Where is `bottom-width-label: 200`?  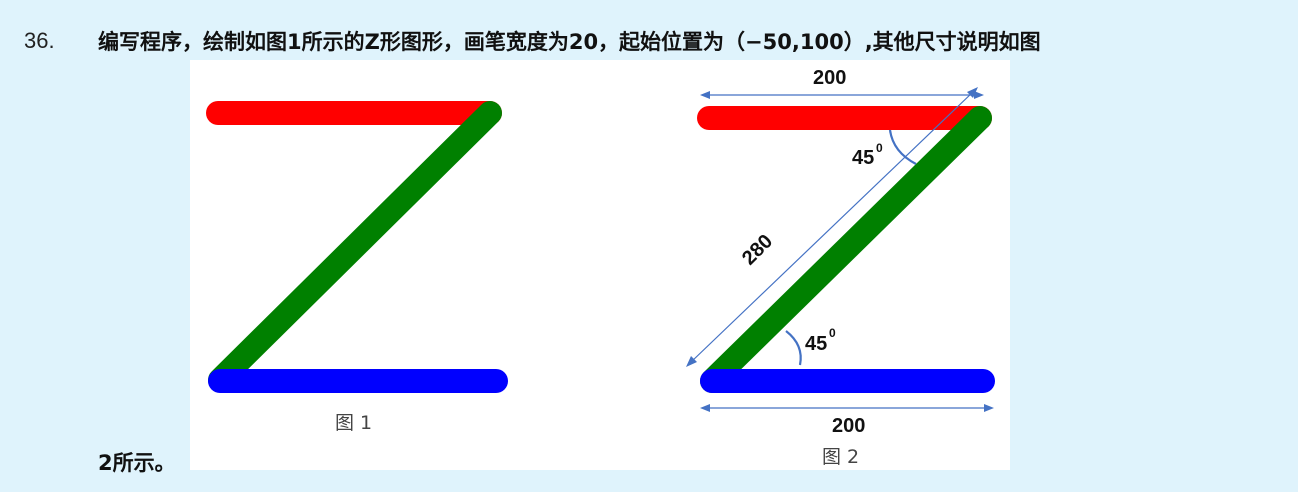
bottom-width-label: 200 is located at coordinates (848, 426).